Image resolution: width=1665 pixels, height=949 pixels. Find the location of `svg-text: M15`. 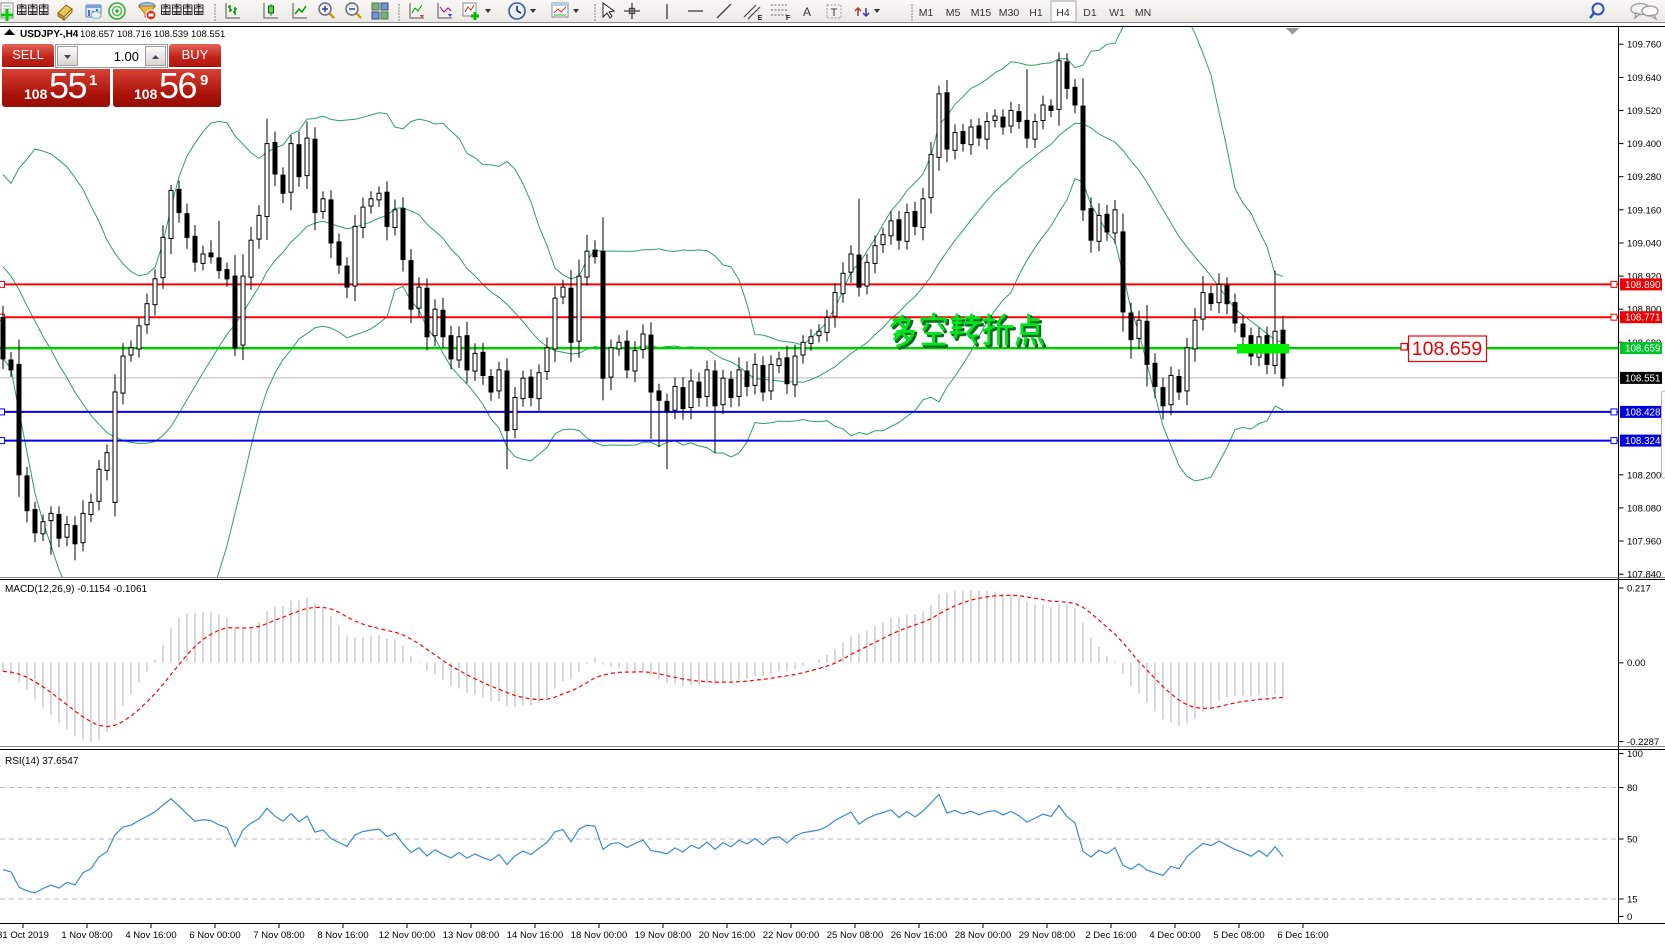

svg-text: M15 is located at coordinates (981, 13).